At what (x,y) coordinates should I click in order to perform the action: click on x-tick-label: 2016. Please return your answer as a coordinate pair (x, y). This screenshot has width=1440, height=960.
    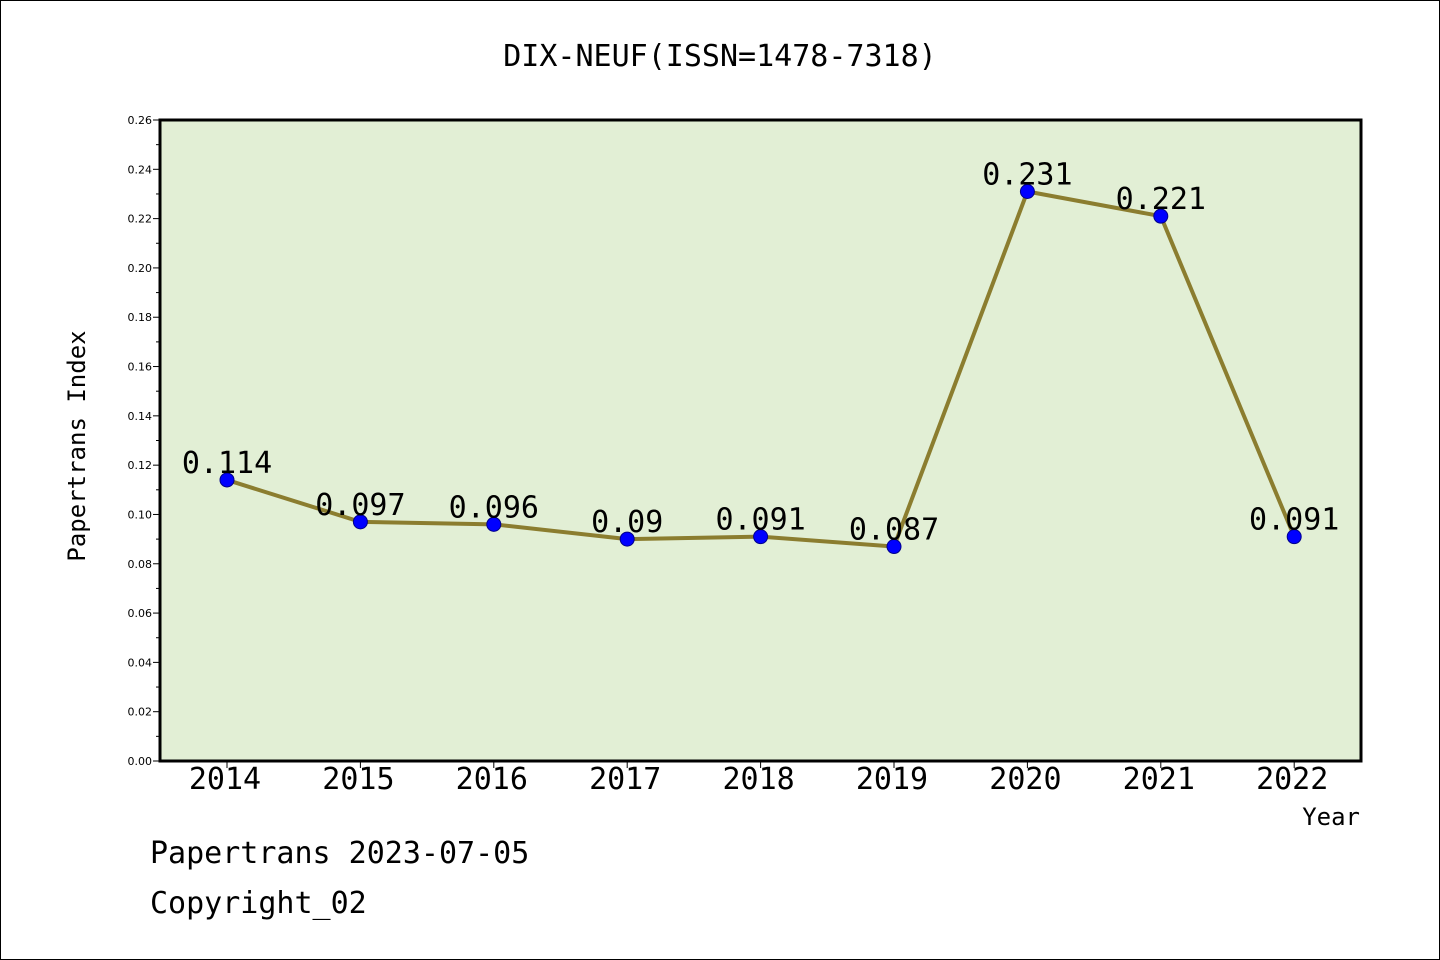
    Looking at the image, I should click on (492, 779).